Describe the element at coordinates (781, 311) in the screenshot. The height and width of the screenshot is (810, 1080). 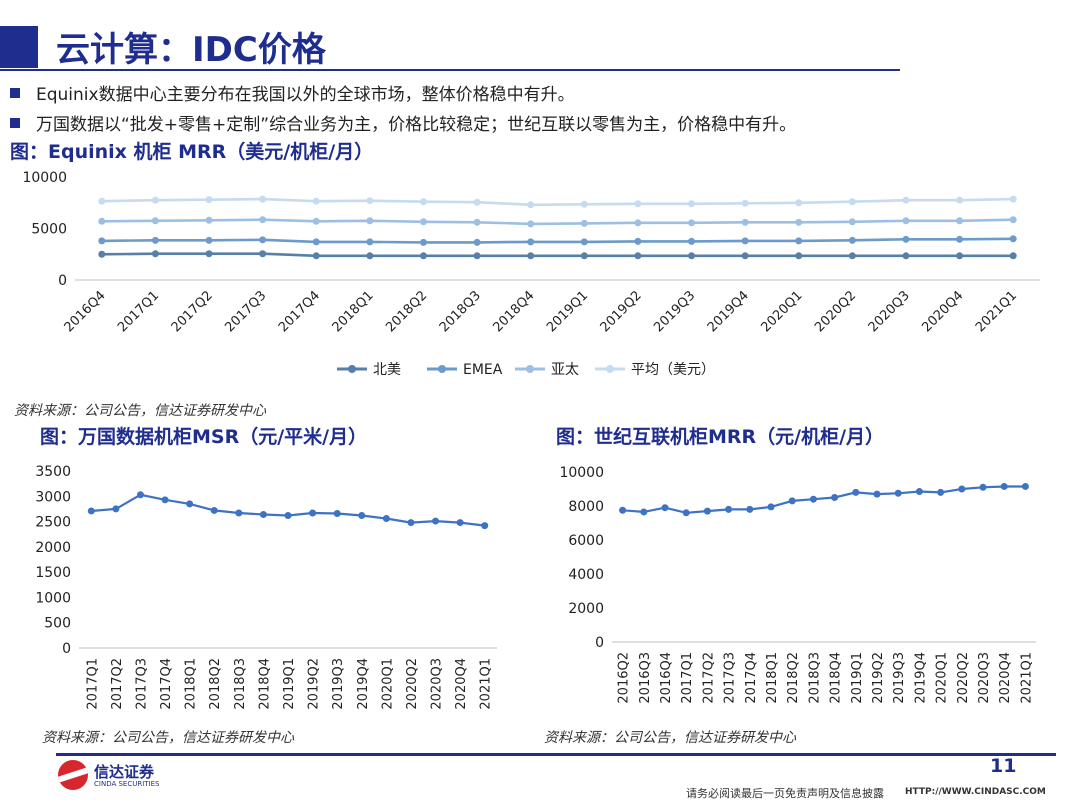
I see `x-tick-label: 2020Q1` at that location.